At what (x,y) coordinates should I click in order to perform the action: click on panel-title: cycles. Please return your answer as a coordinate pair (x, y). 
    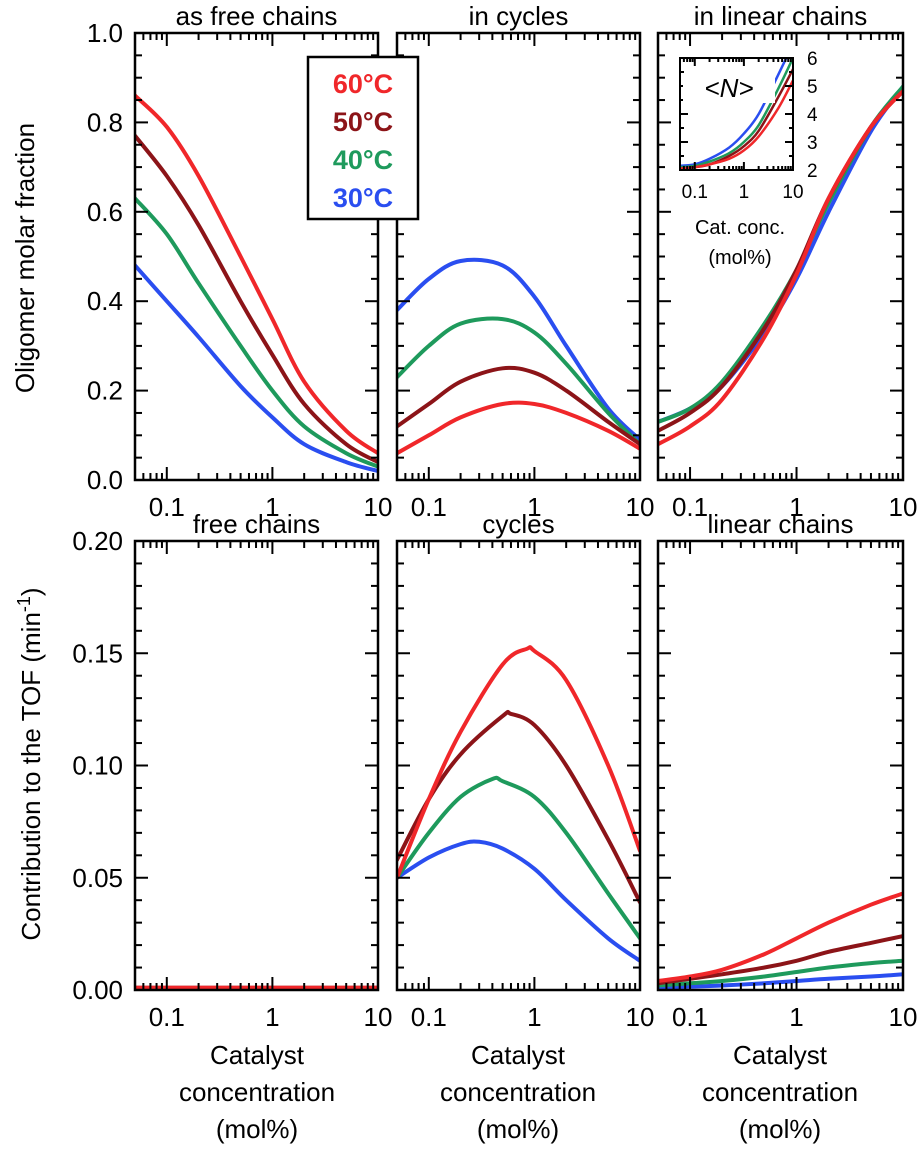
    Looking at the image, I should click on (518, 524).